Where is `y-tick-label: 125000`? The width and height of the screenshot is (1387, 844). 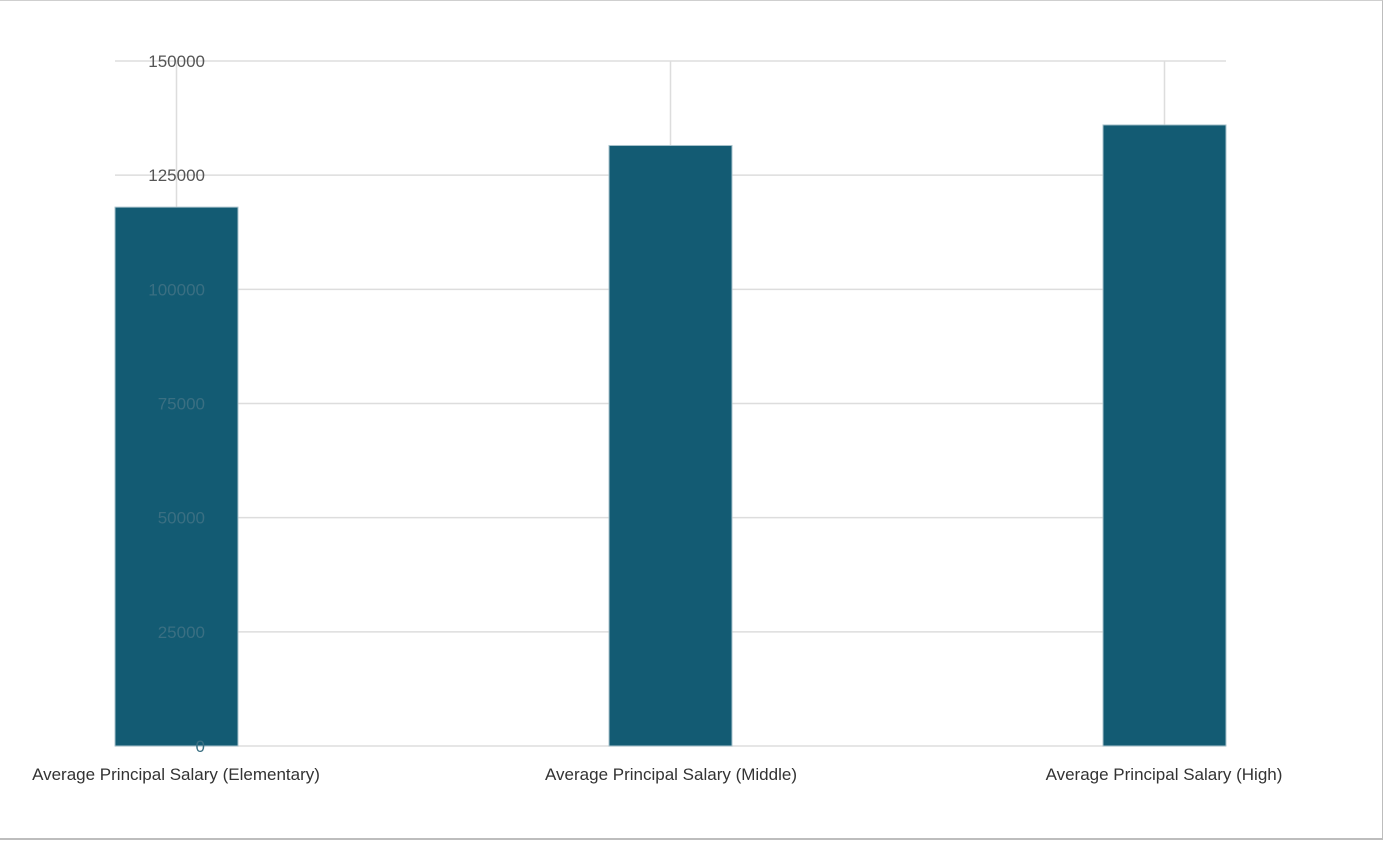 y-tick-label: 125000 is located at coordinates (176, 175).